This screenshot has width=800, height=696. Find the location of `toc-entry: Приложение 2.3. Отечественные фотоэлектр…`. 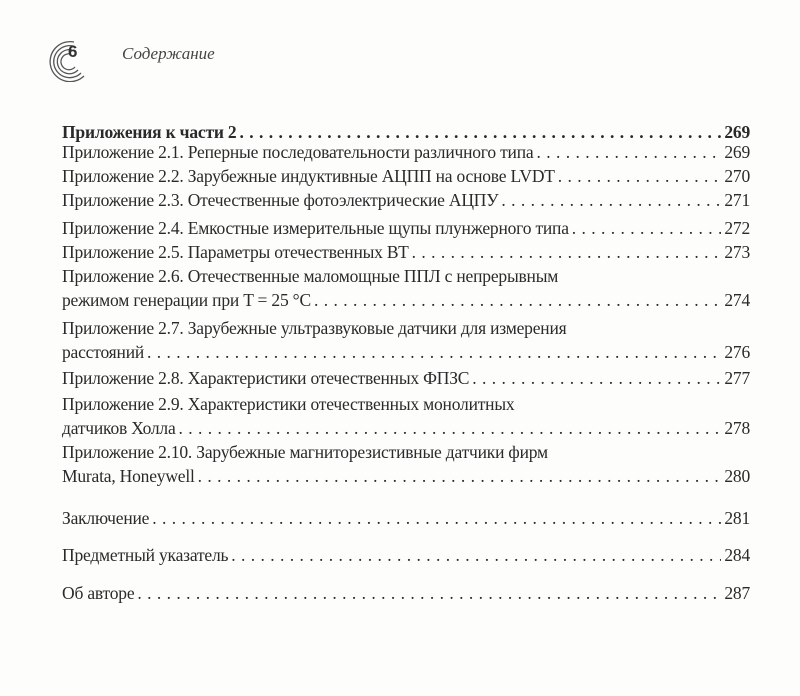

toc-entry: Приложение 2.3. Отечественные фотоэлектр… is located at coordinates (406, 200).